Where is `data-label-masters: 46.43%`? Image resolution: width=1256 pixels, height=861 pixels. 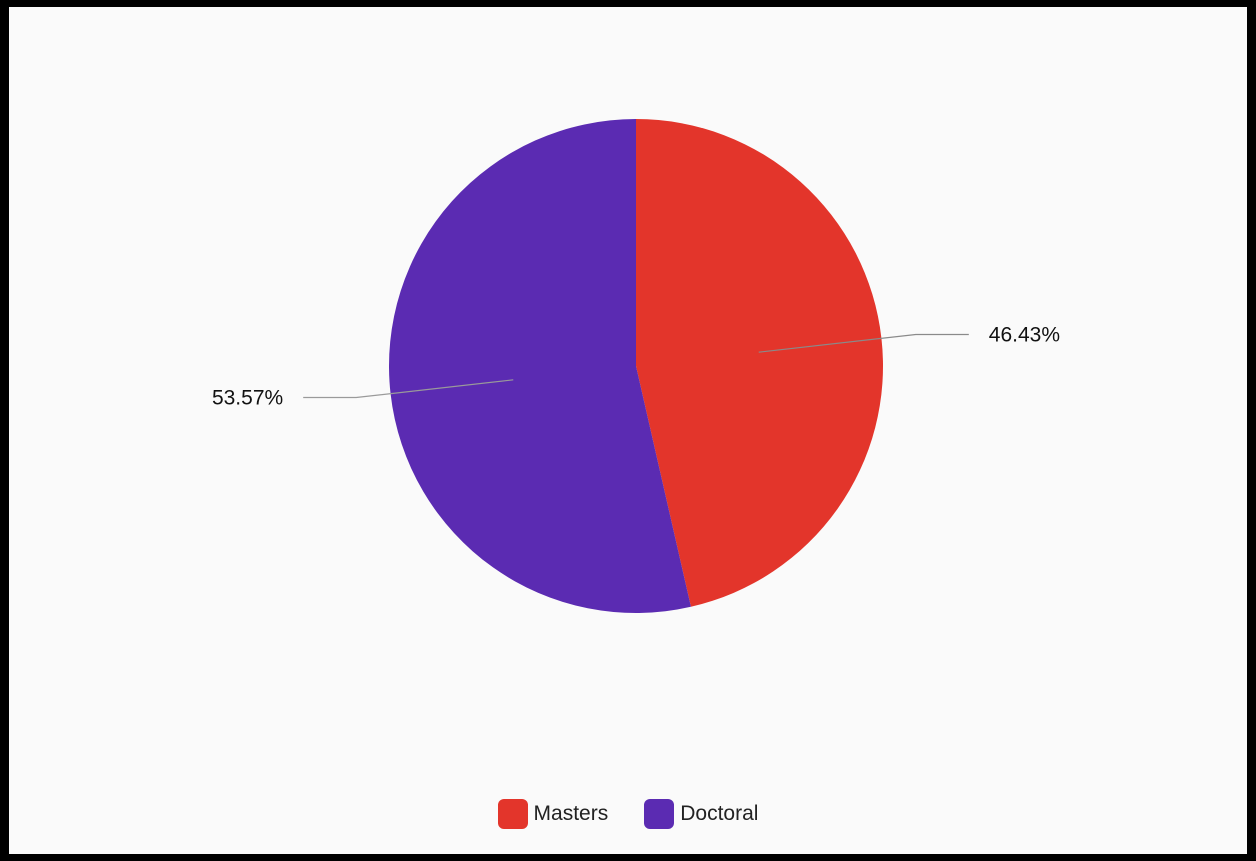 data-label-masters: 46.43% is located at coordinates (1024, 334).